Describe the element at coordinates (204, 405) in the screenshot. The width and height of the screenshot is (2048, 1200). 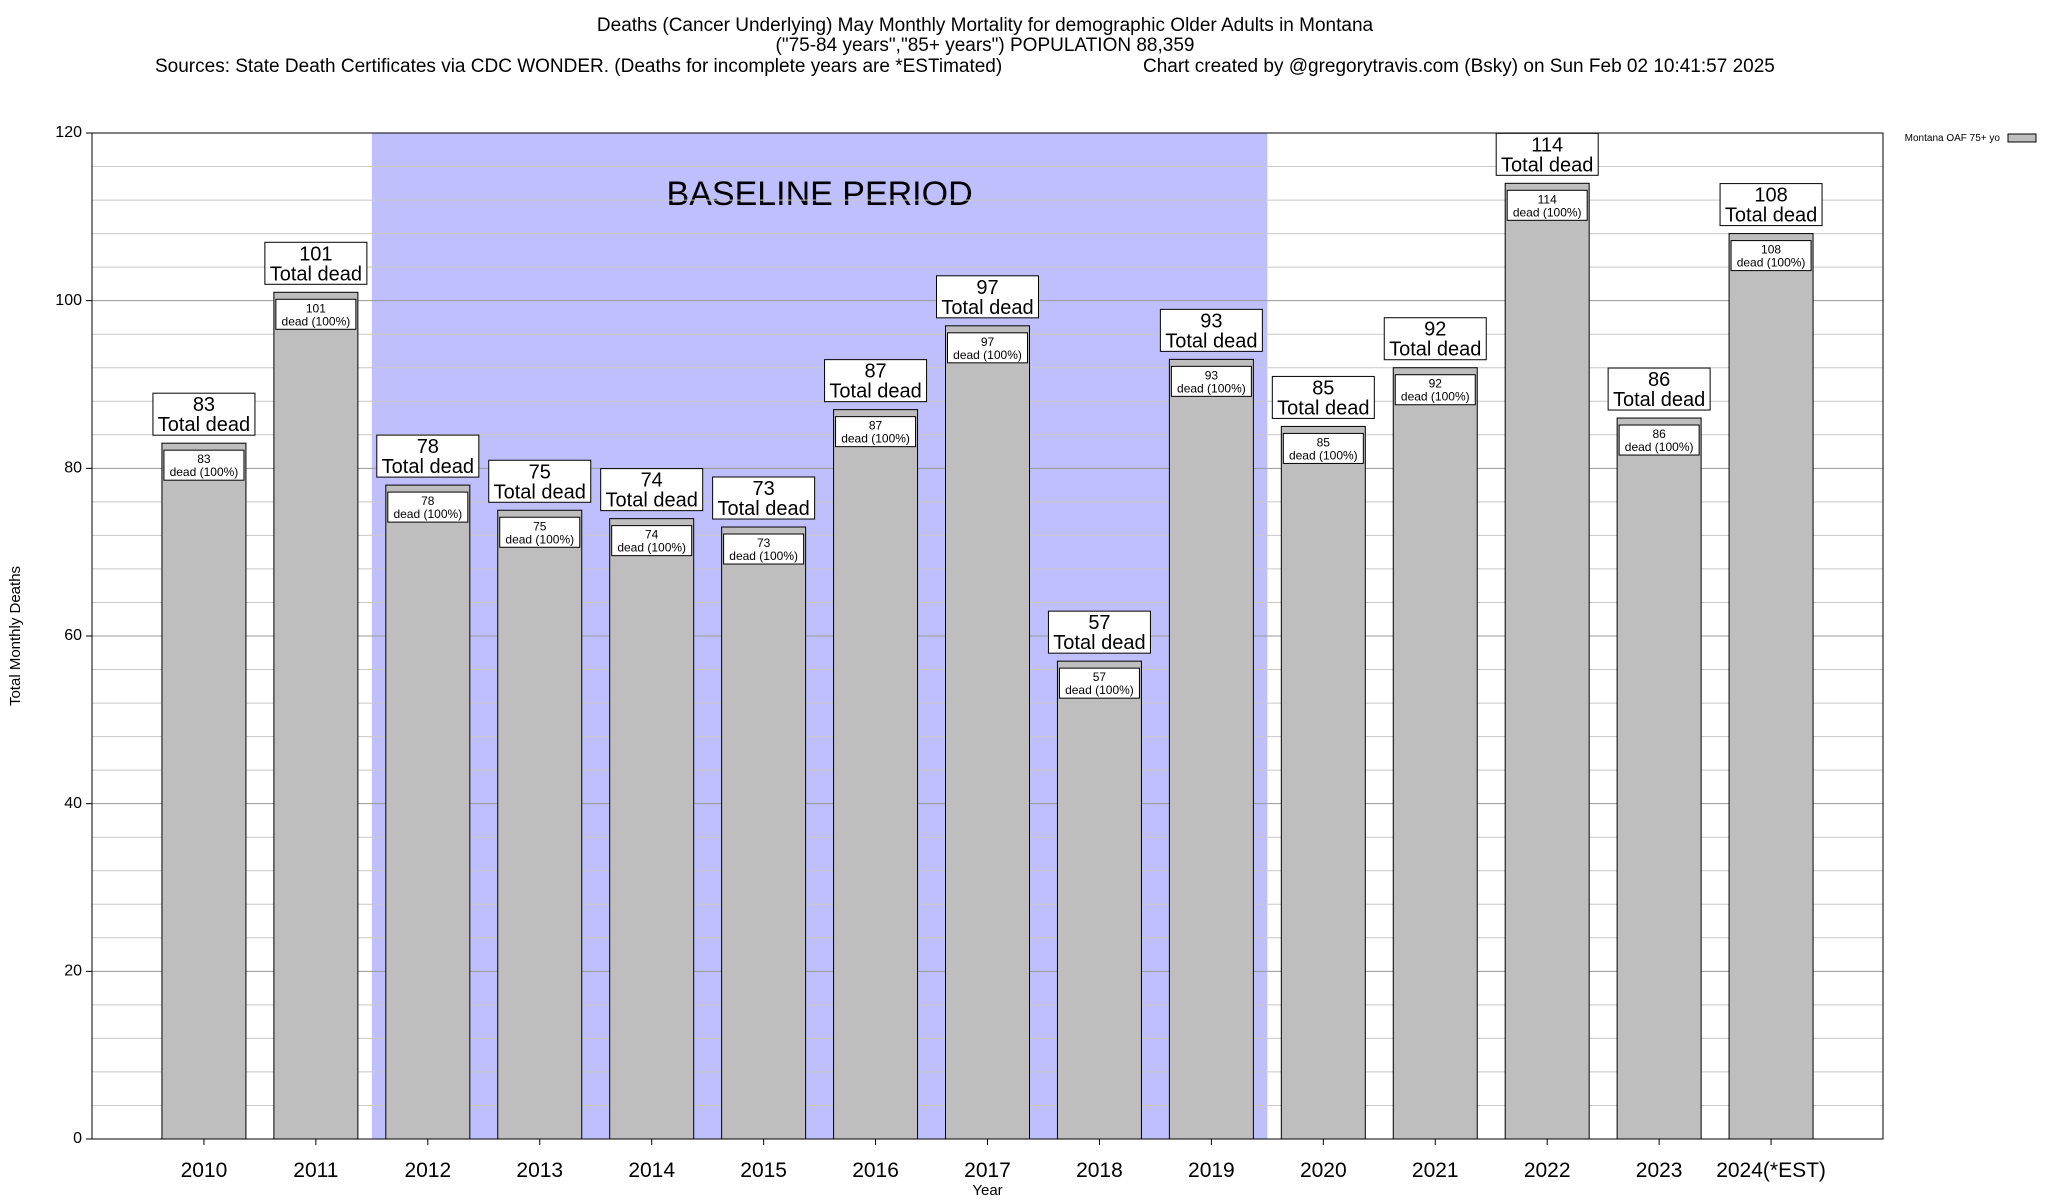
I see `total-value: 83` at that location.